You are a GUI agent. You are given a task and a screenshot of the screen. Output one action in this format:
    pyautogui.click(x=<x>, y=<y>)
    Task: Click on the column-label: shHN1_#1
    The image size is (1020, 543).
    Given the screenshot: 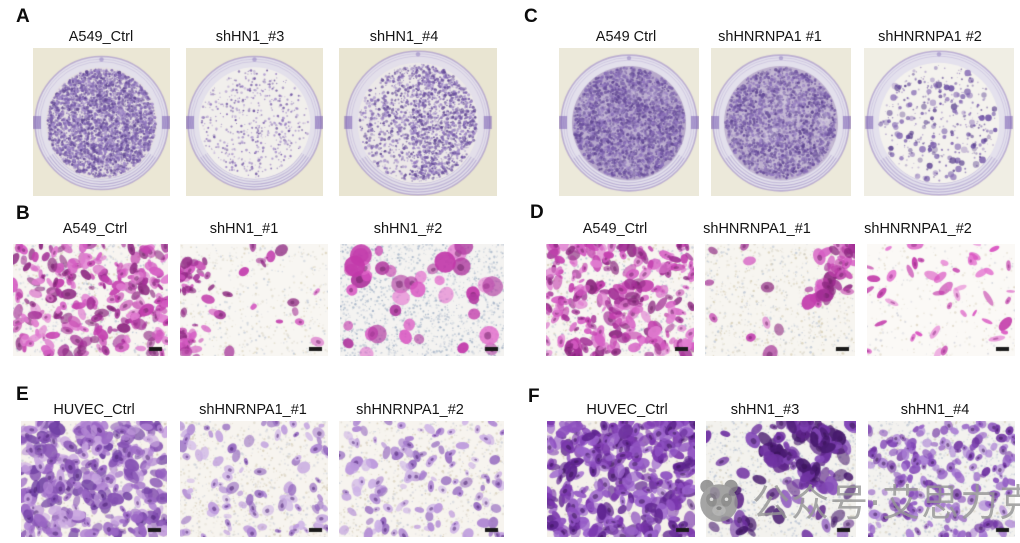 What is the action you would take?
    pyautogui.click(x=244, y=229)
    